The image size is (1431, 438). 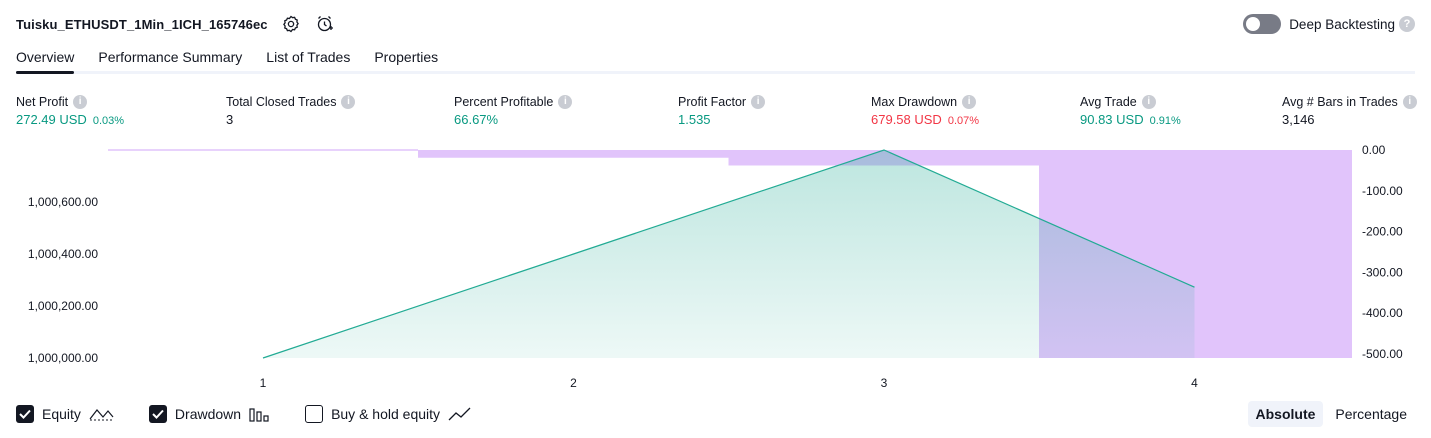 What do you see at coordinates (308, 57) in the screenshot?
I see `tab-list-of-trades: List of Trades` at bounding box center [308, 57].